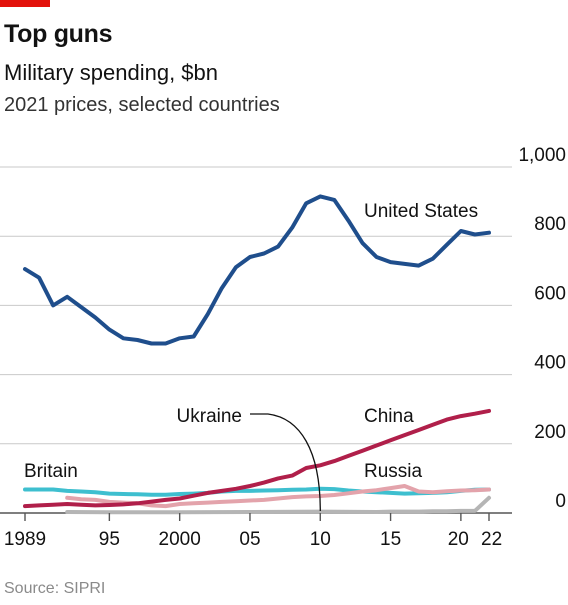 Image resolution: width=568 pixels, height=605 pixels. I want to click on y-tick-labels: 0 200 400 600 800 1,000, so click(542, 328).